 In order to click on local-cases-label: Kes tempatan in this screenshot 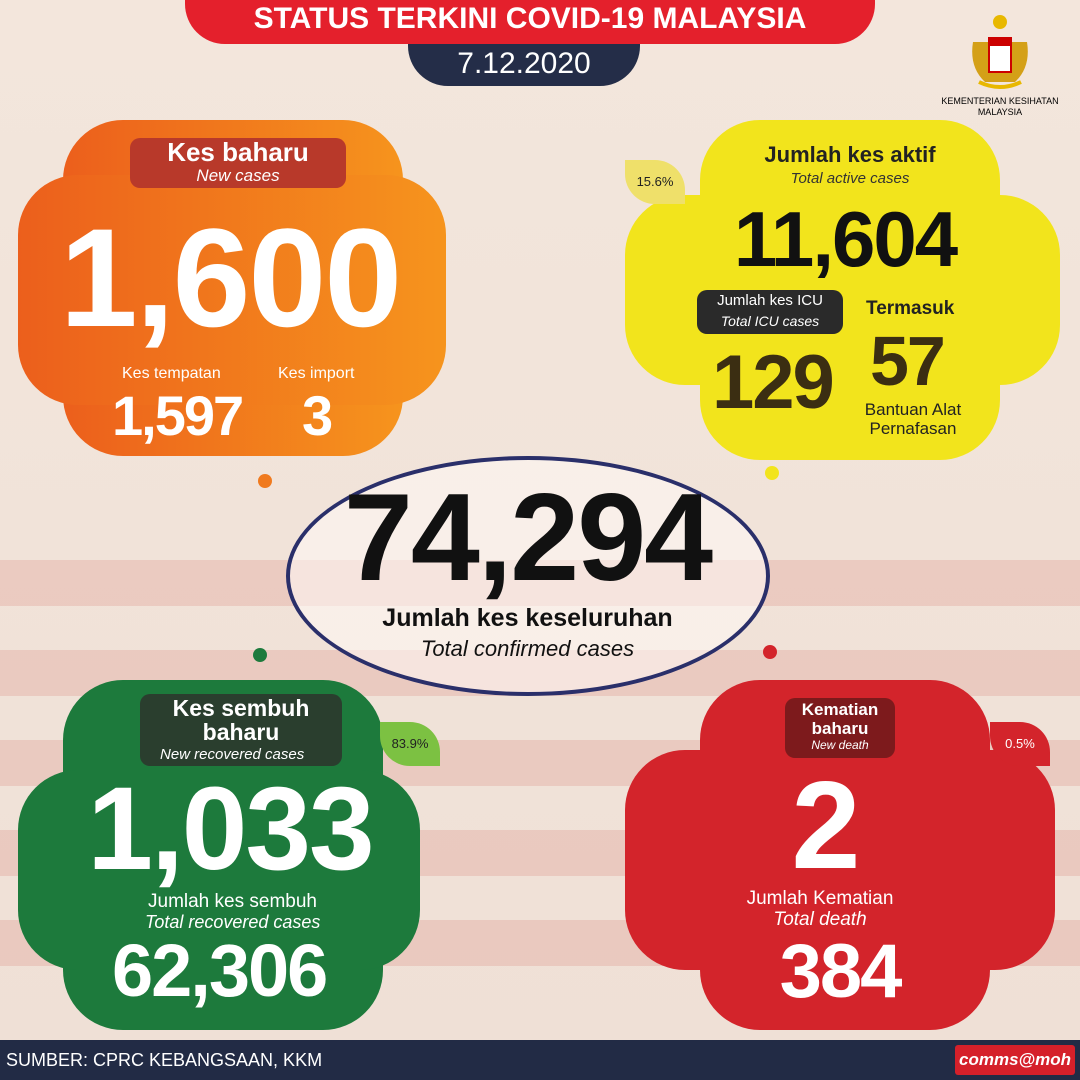, I will do `click(171, 373)`.